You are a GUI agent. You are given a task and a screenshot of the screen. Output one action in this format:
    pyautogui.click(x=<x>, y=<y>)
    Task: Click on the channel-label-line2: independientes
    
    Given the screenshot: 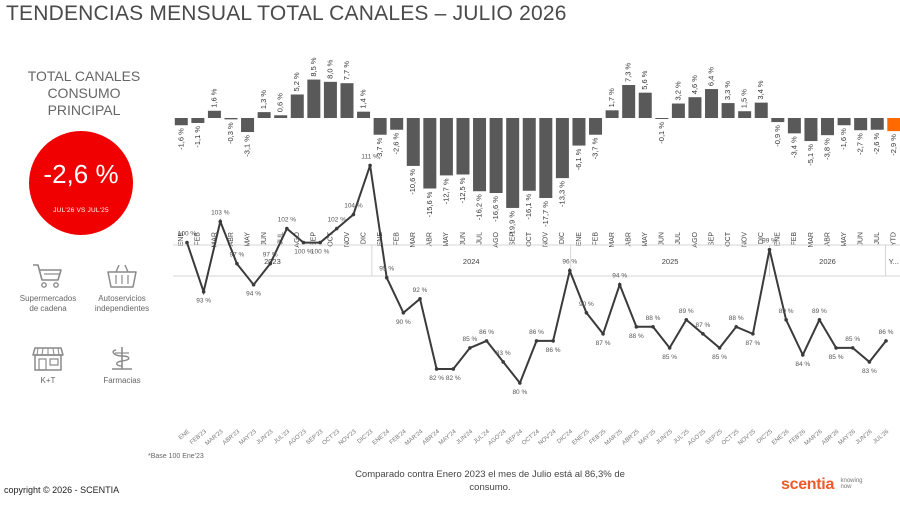 What is the action you would take?
    pyautogui.click(x=122, y=308)
    